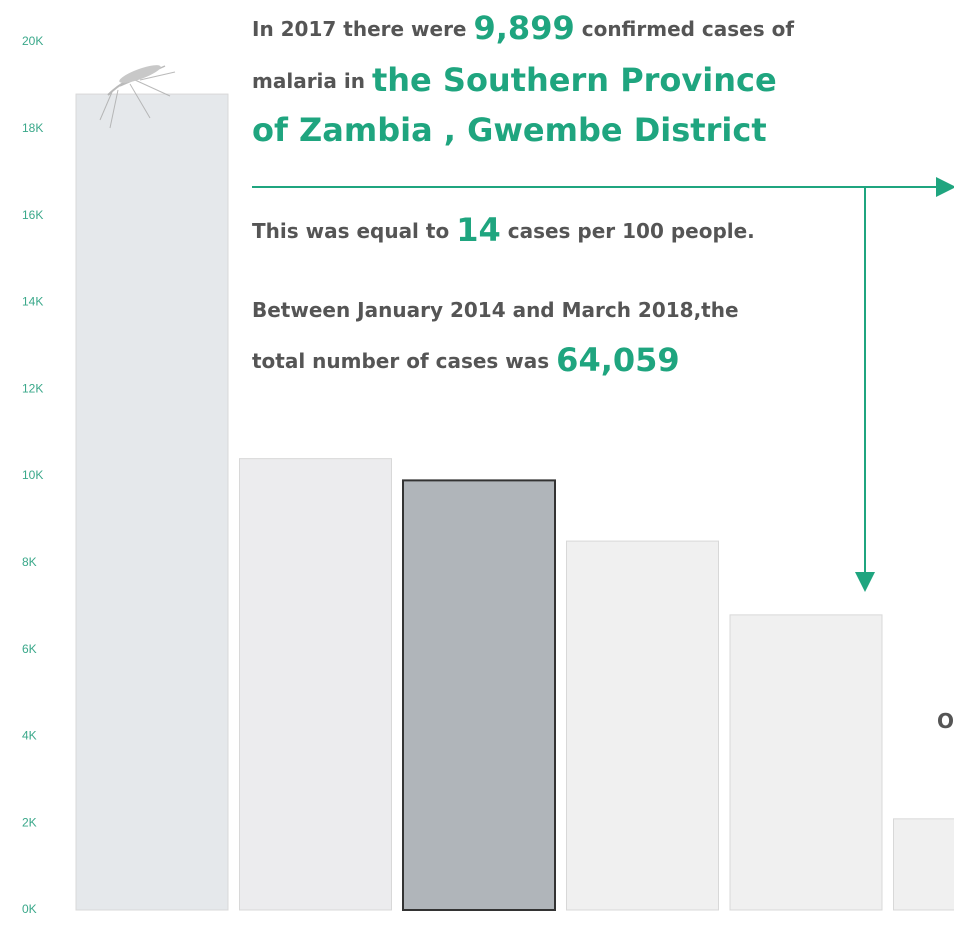  I want to click on annotation-highlight: 64,059, so click(617, 360).